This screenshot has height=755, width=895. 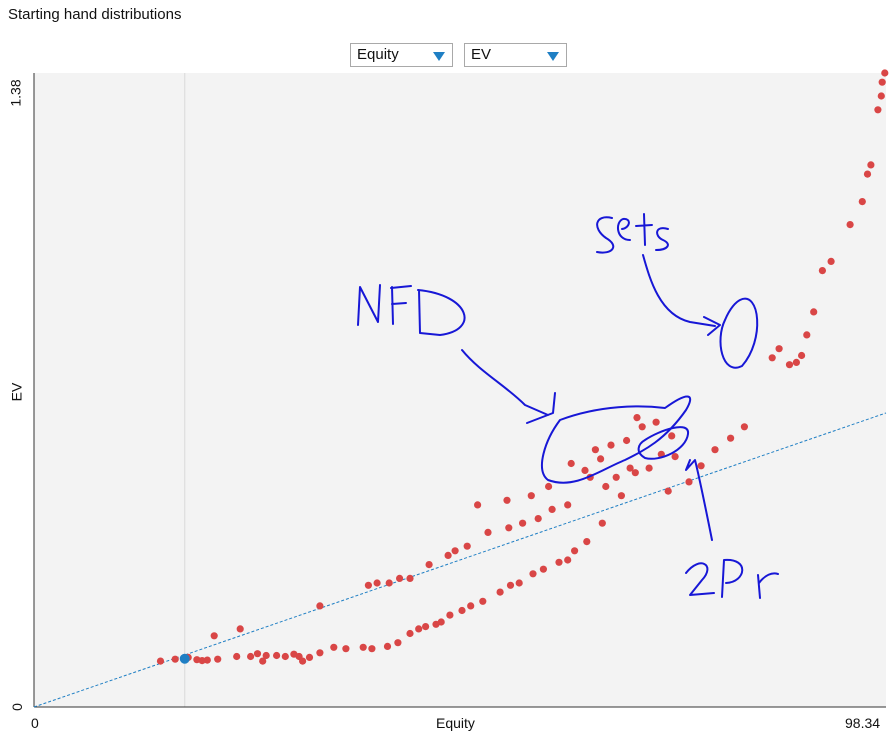 What do you see at coordinates (515, 55) in the screenshot?
I see `y-axis-select: EV` at bounding box center [515, 55].